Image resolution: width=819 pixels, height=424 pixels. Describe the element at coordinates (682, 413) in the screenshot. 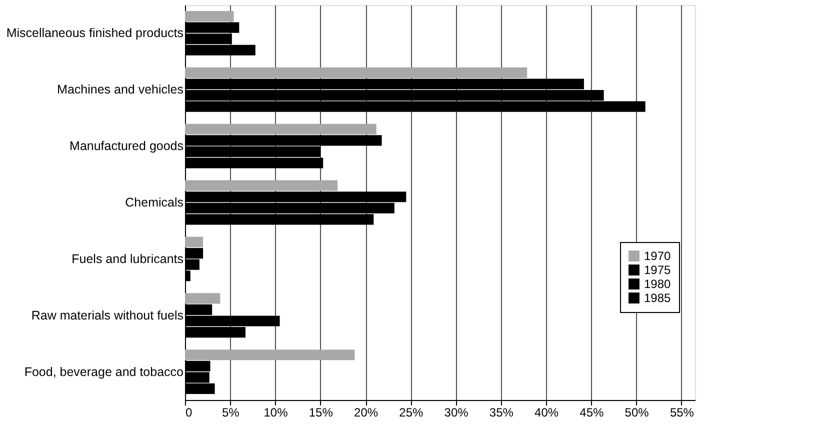

I see `x-tick-label: 55%` at that location.